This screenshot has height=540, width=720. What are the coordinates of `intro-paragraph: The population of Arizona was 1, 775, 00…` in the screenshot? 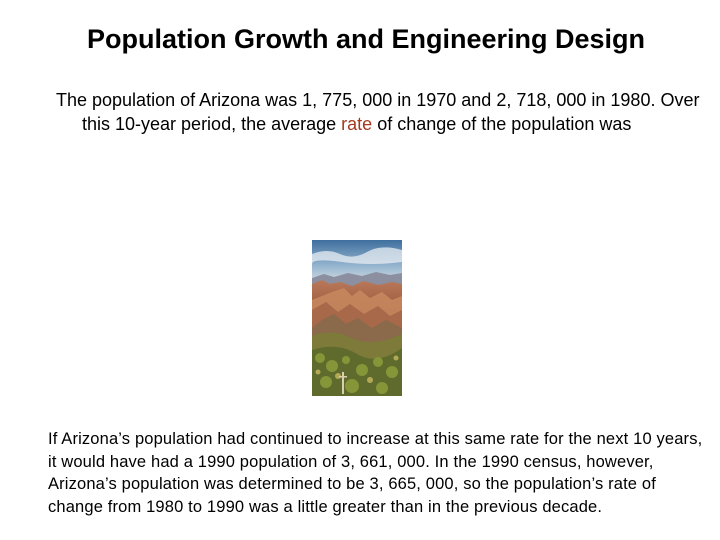 It's located at (379, 112).